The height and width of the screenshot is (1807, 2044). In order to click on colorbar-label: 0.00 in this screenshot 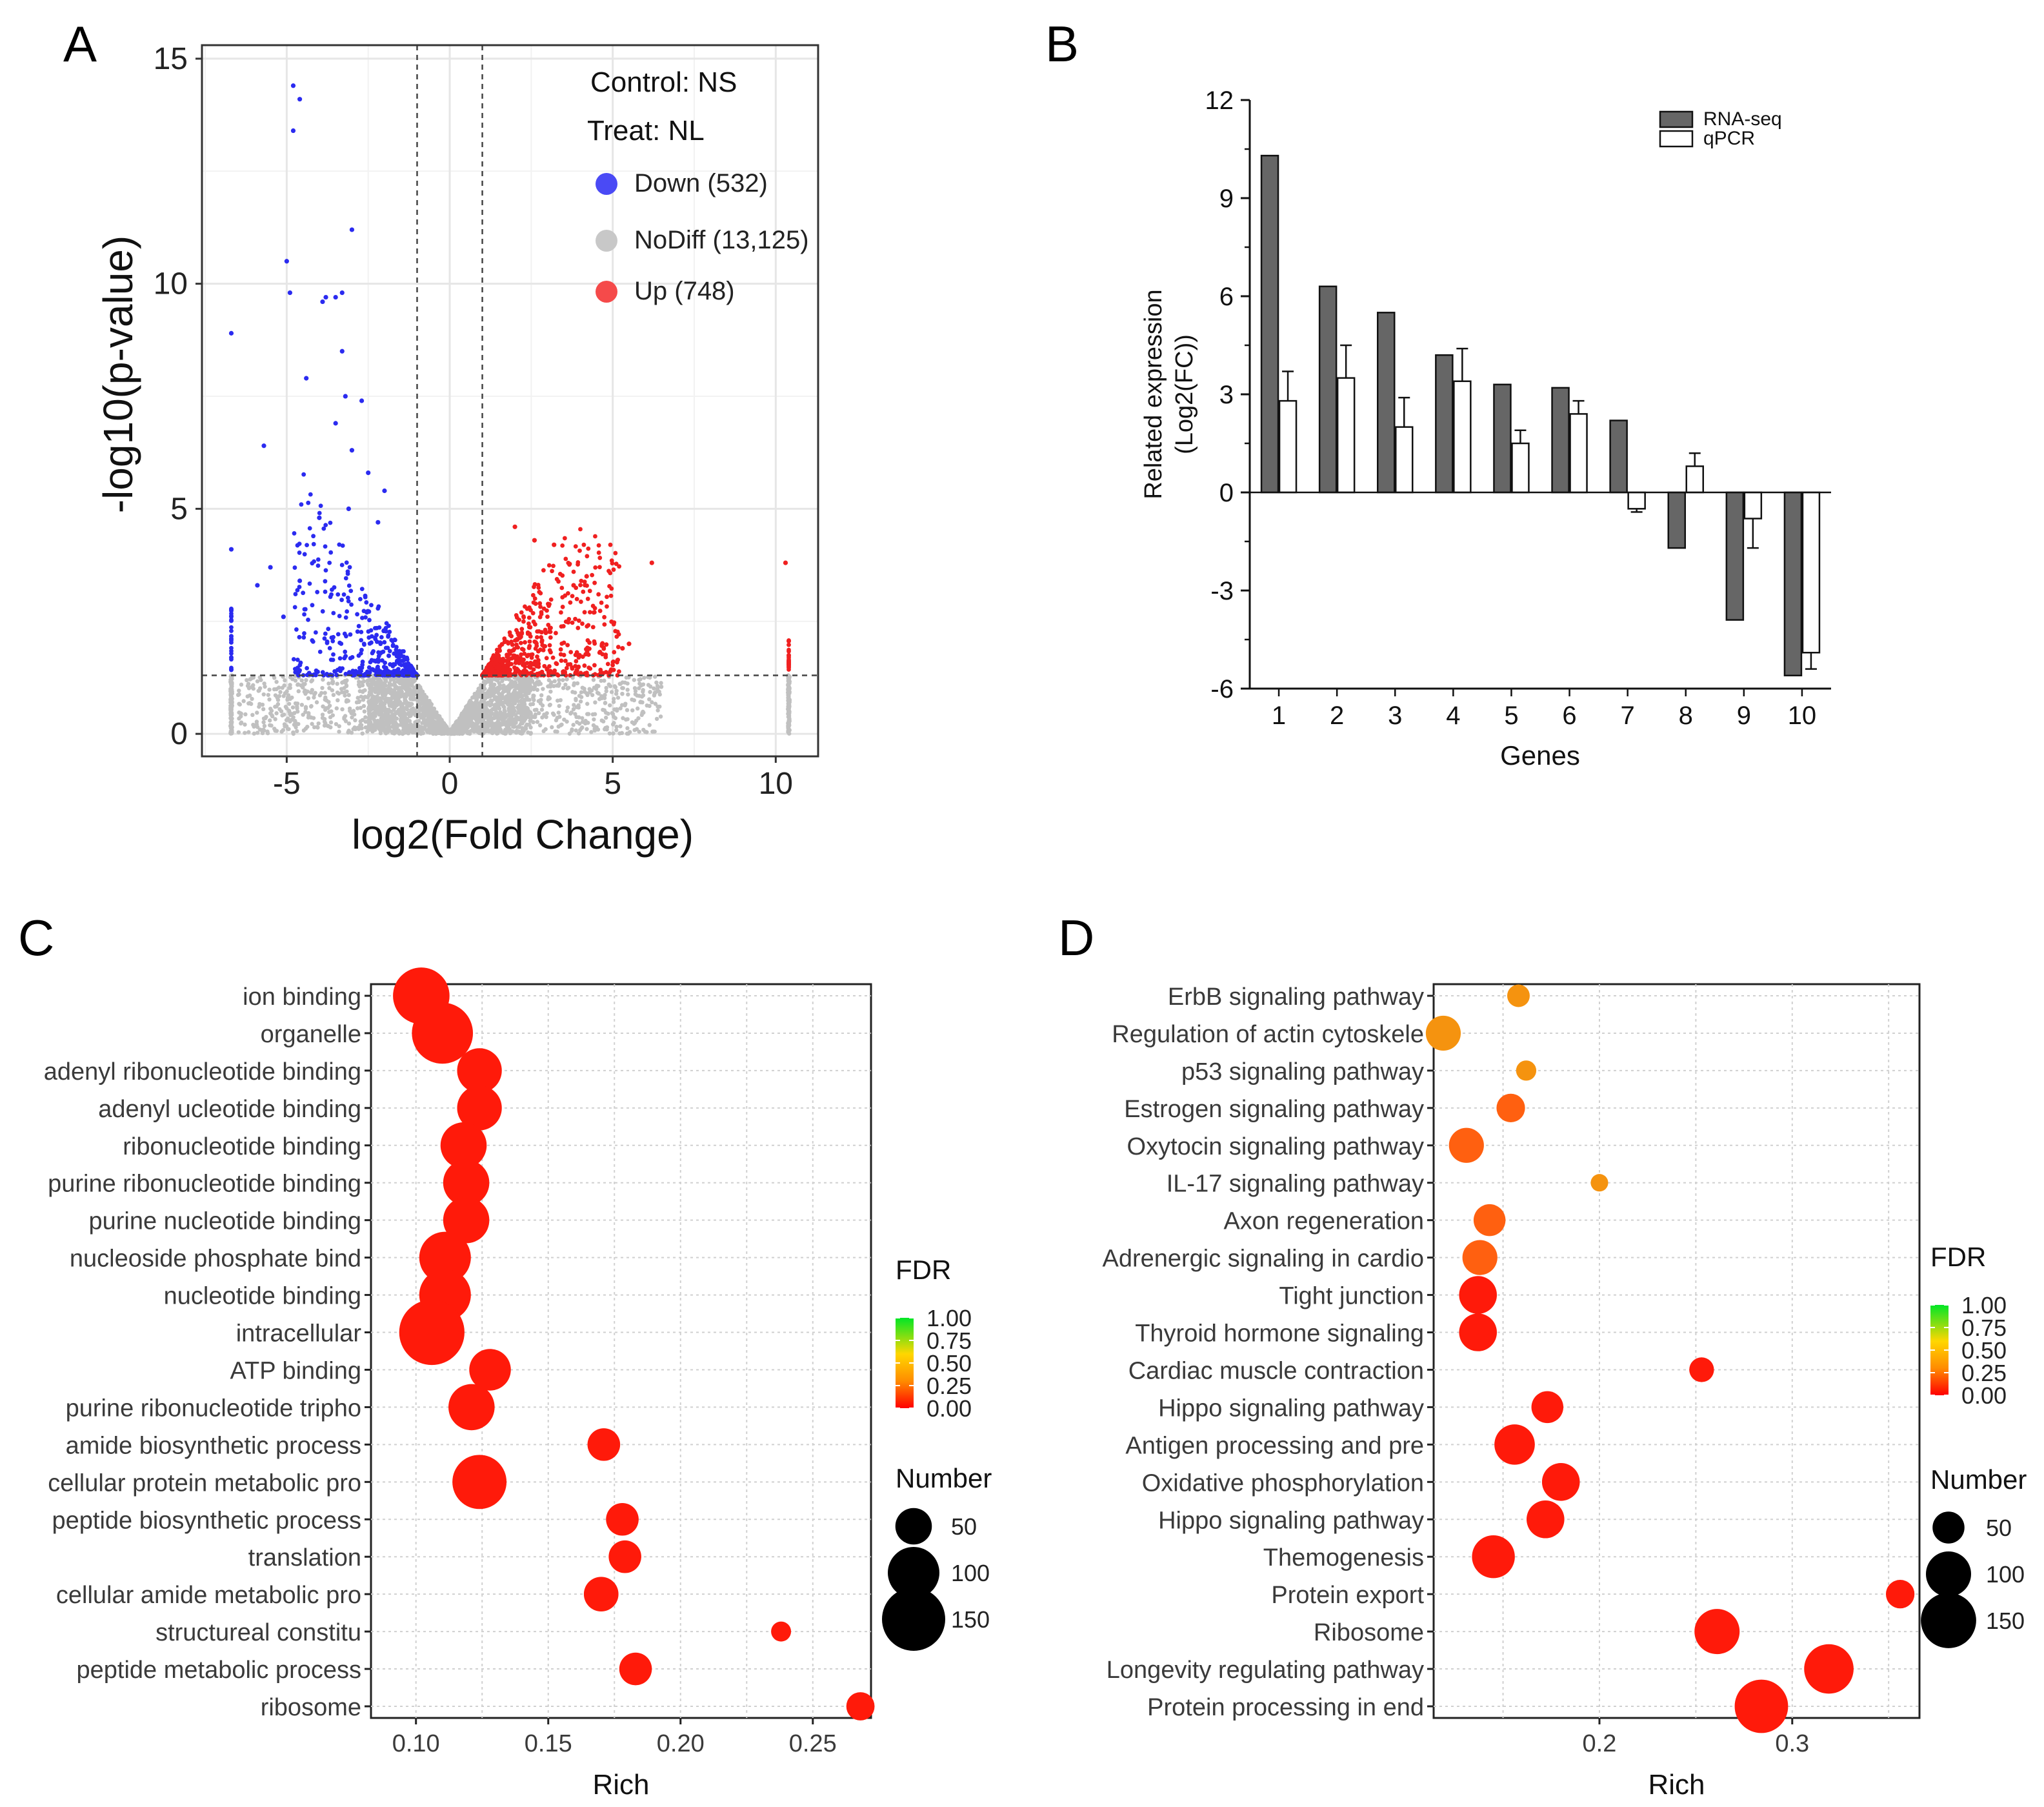, I will do `click(949, 1408)`.